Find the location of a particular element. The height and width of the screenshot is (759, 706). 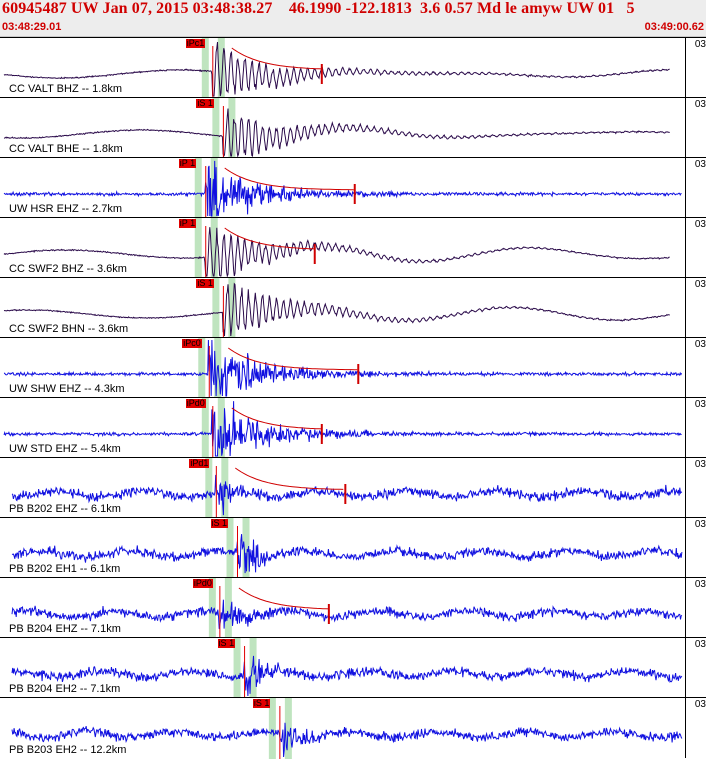

trace-panel: iS 1 CC VALT BHE -- 1.8km 03 is located at coordinates (353, 127).